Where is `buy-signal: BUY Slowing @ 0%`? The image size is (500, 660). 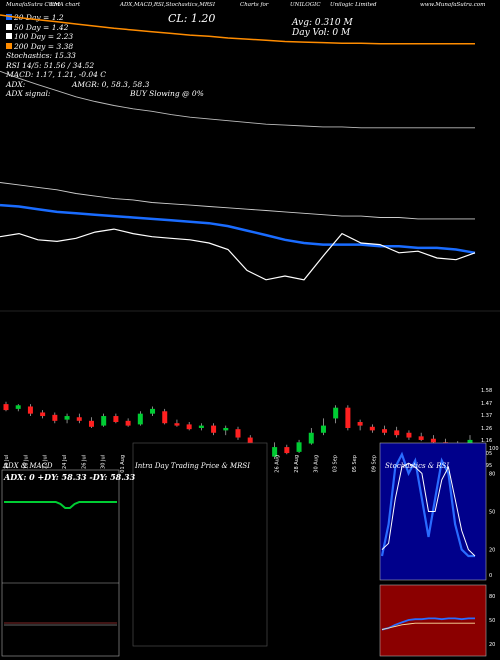
buy-signal: BUY Slowing @ 0% is located at coordinates (167, 93).